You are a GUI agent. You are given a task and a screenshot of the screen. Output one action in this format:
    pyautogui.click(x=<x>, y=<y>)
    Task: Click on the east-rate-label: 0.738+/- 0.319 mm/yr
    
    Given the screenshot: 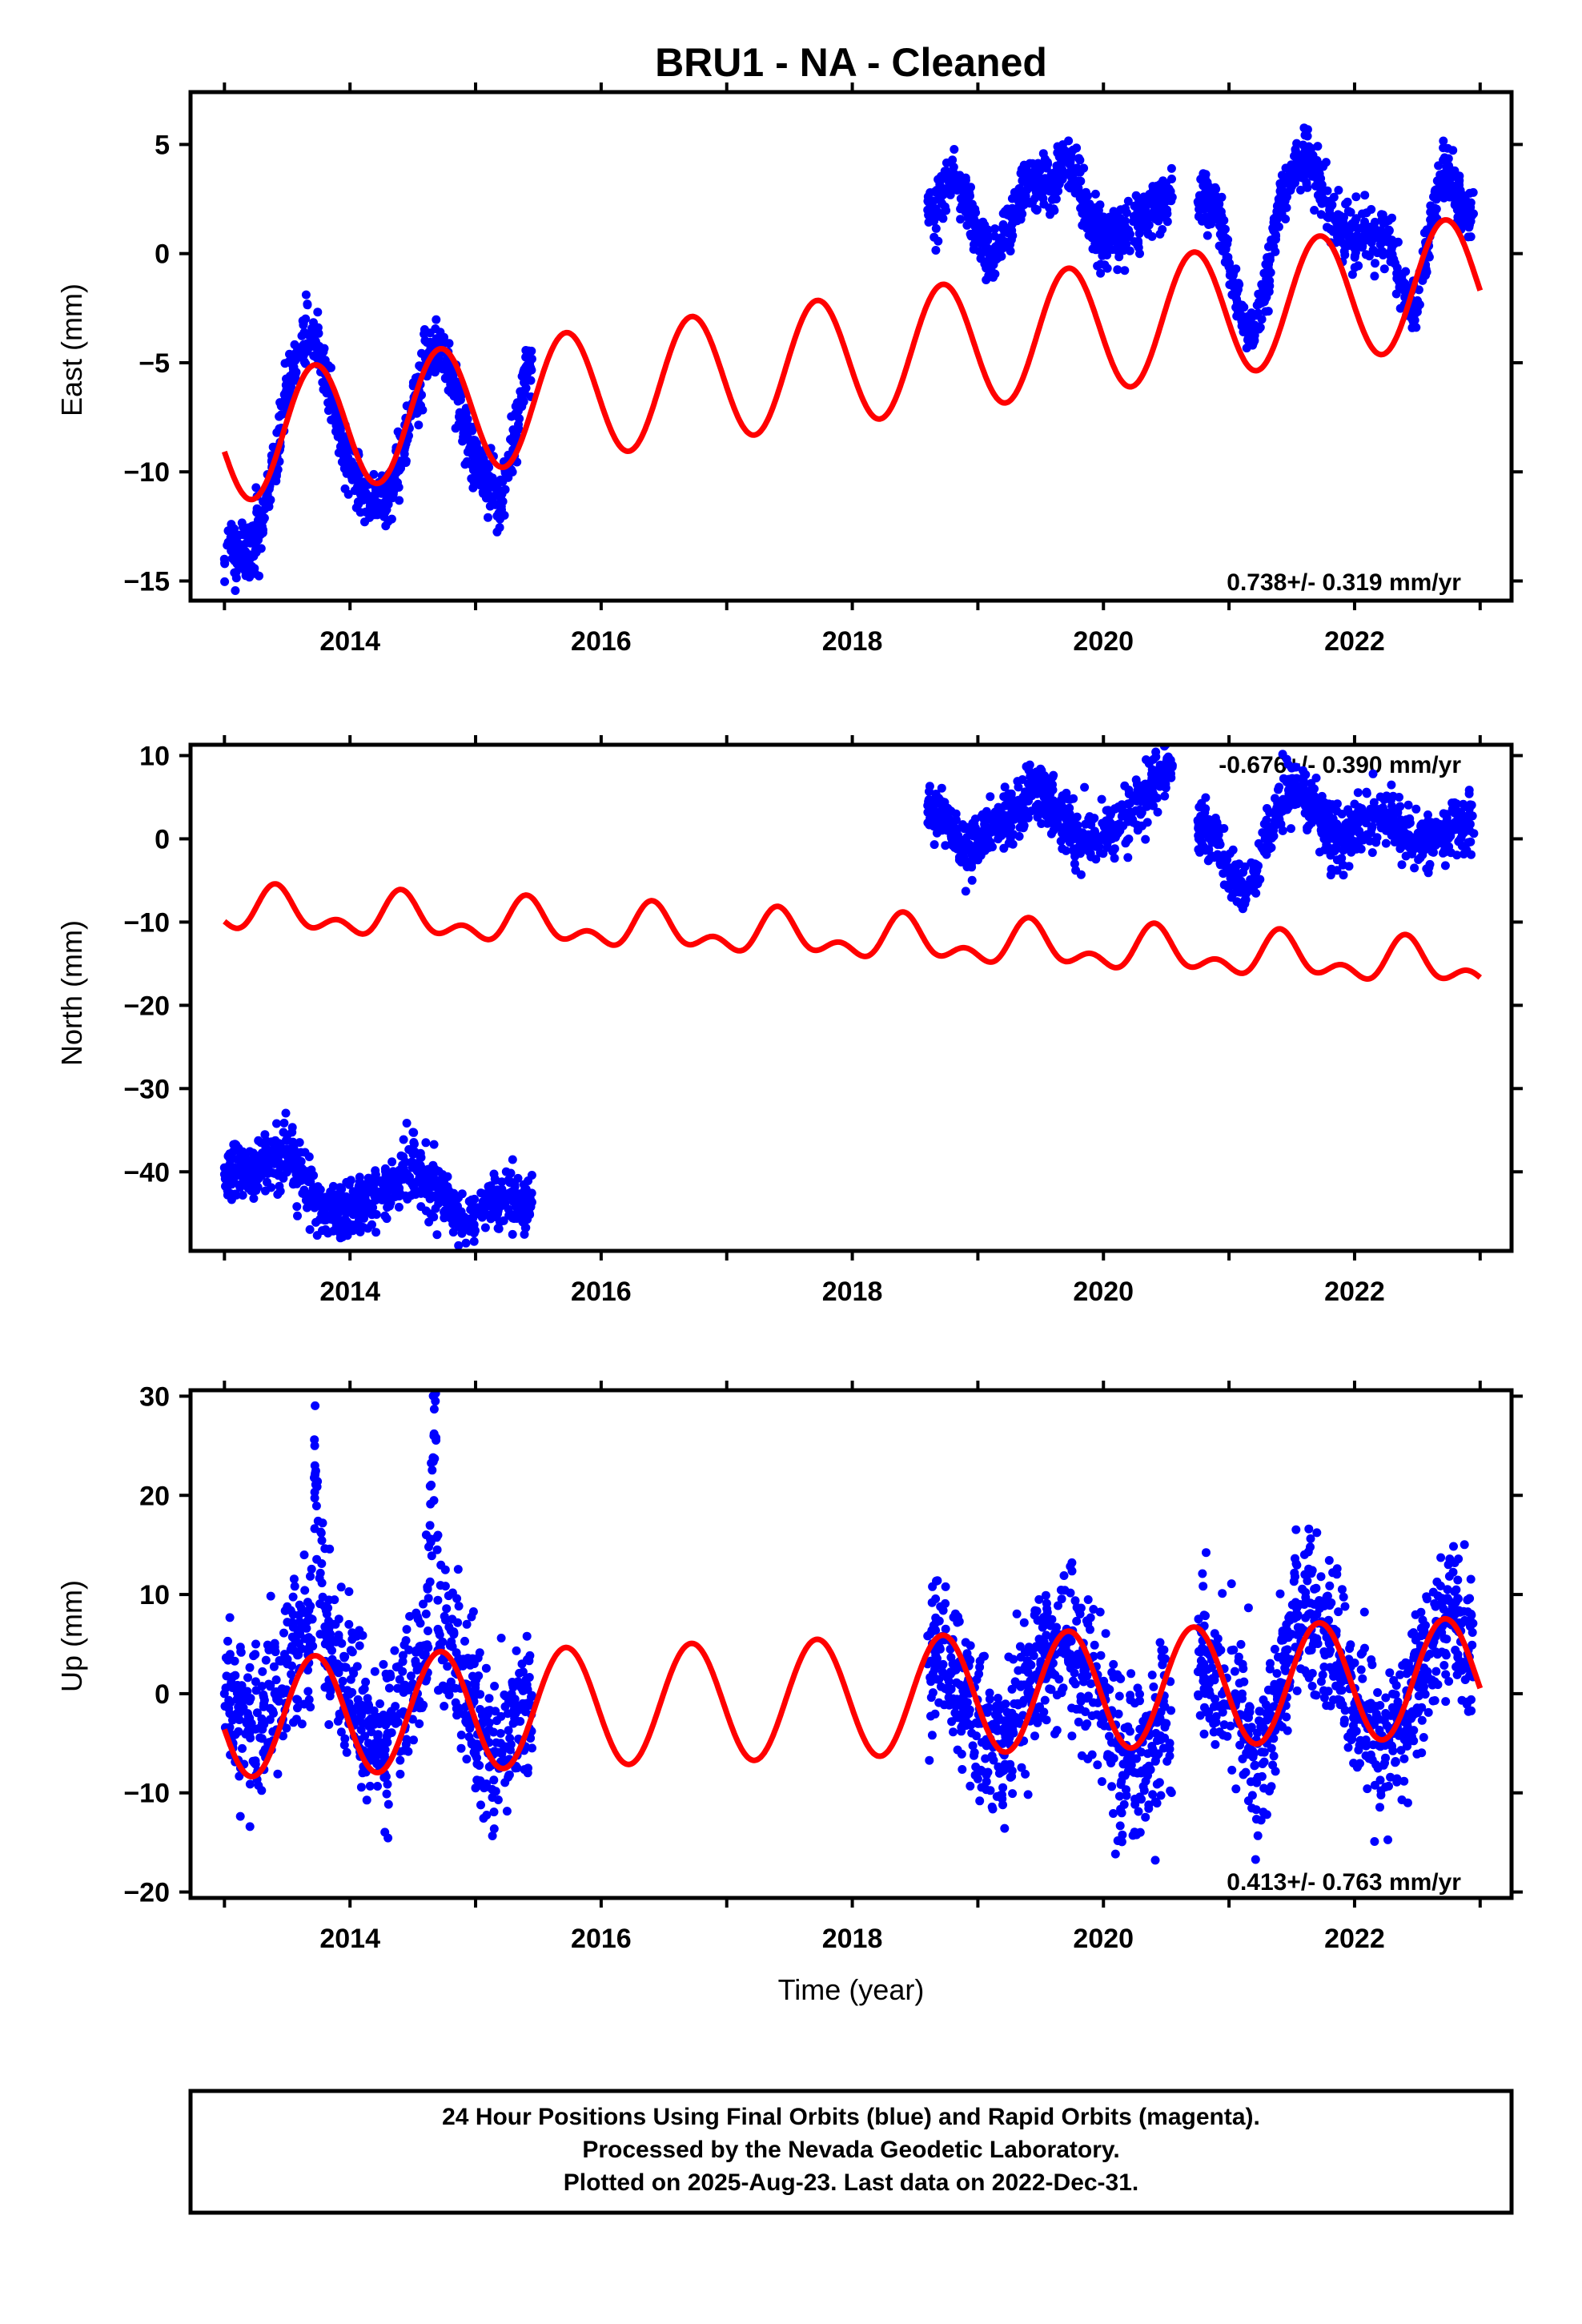 What is the action you would take?
    pyautogui.click(x=1344, y=582)
    